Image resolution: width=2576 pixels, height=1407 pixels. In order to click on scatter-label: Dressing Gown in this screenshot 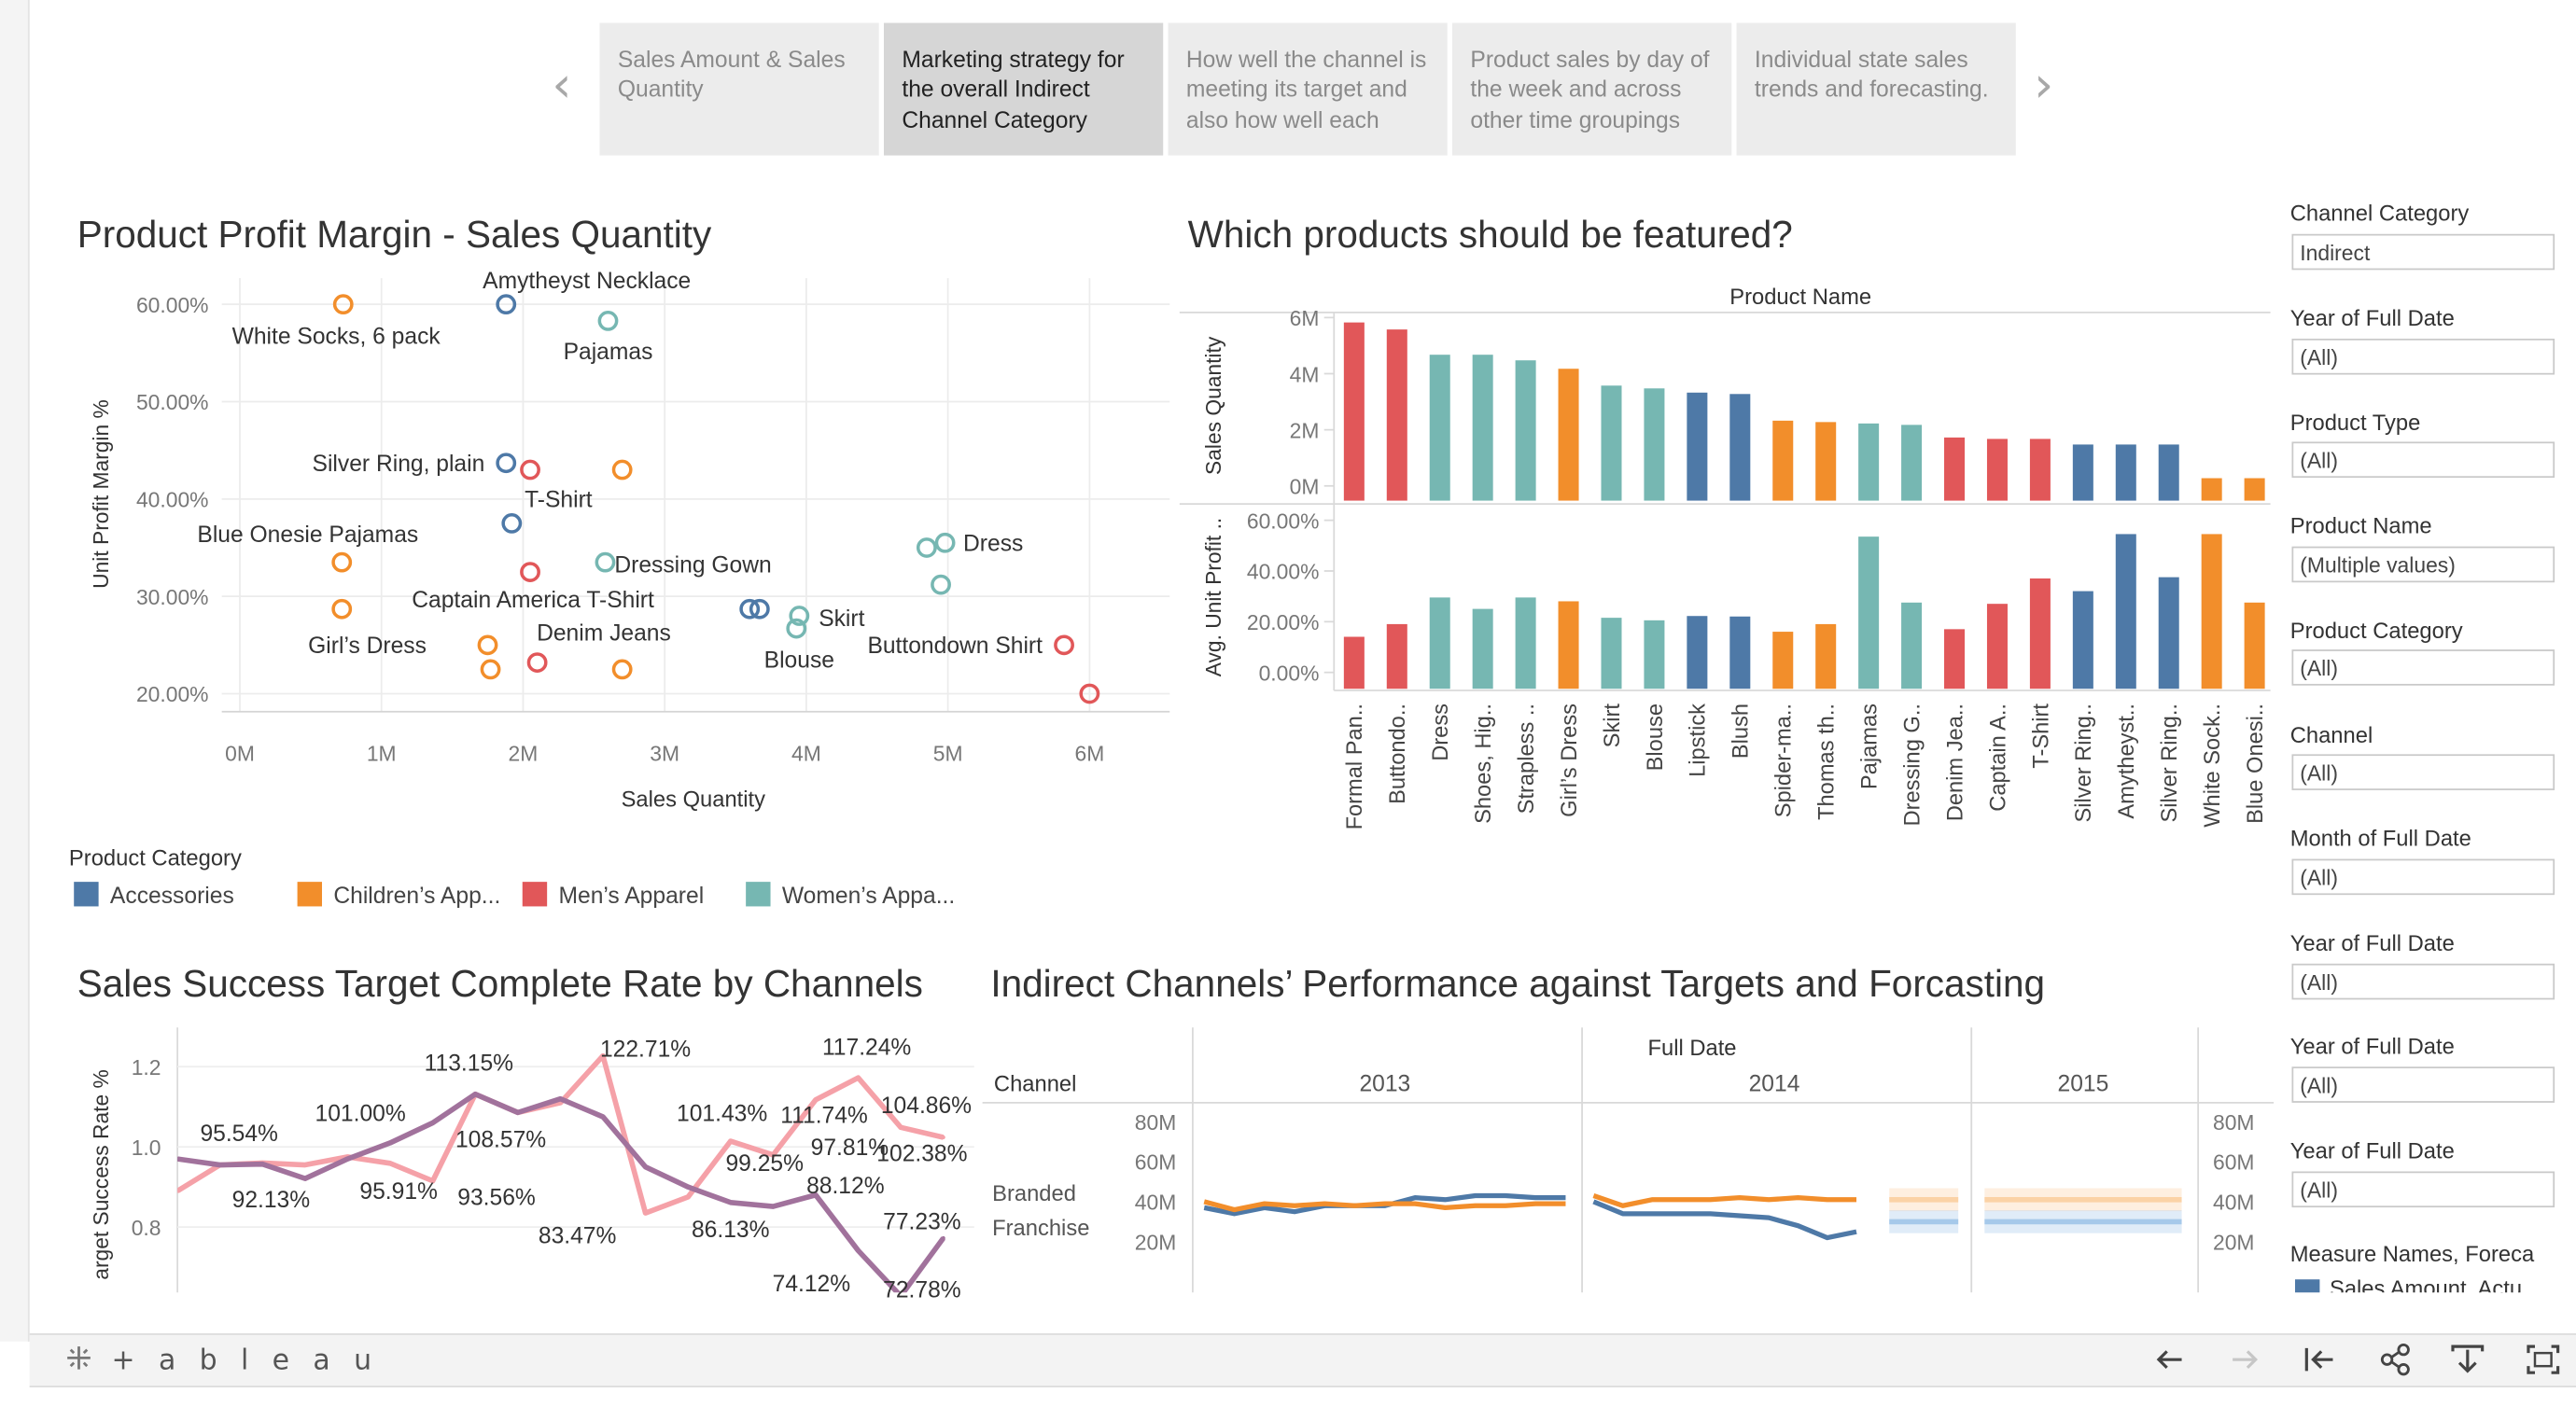, I will do `click(692, 566)`.